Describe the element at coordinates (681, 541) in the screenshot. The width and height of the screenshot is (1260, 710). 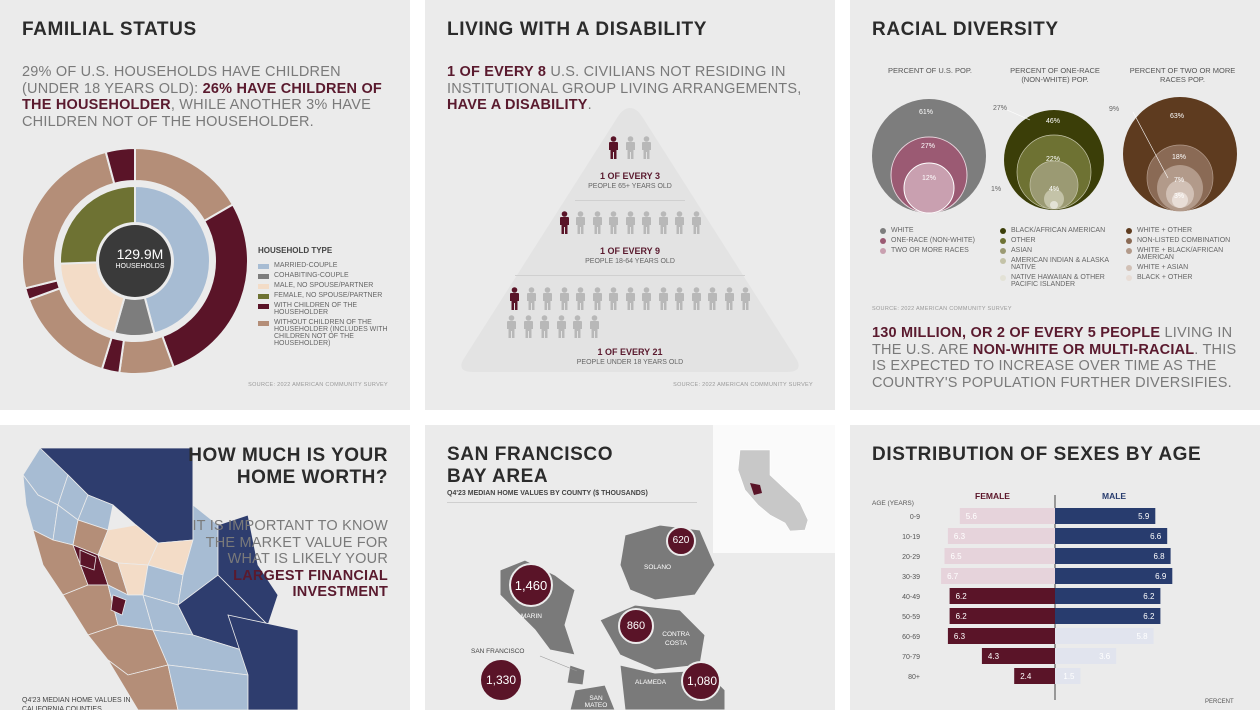
I see `solano-marker` at that location.